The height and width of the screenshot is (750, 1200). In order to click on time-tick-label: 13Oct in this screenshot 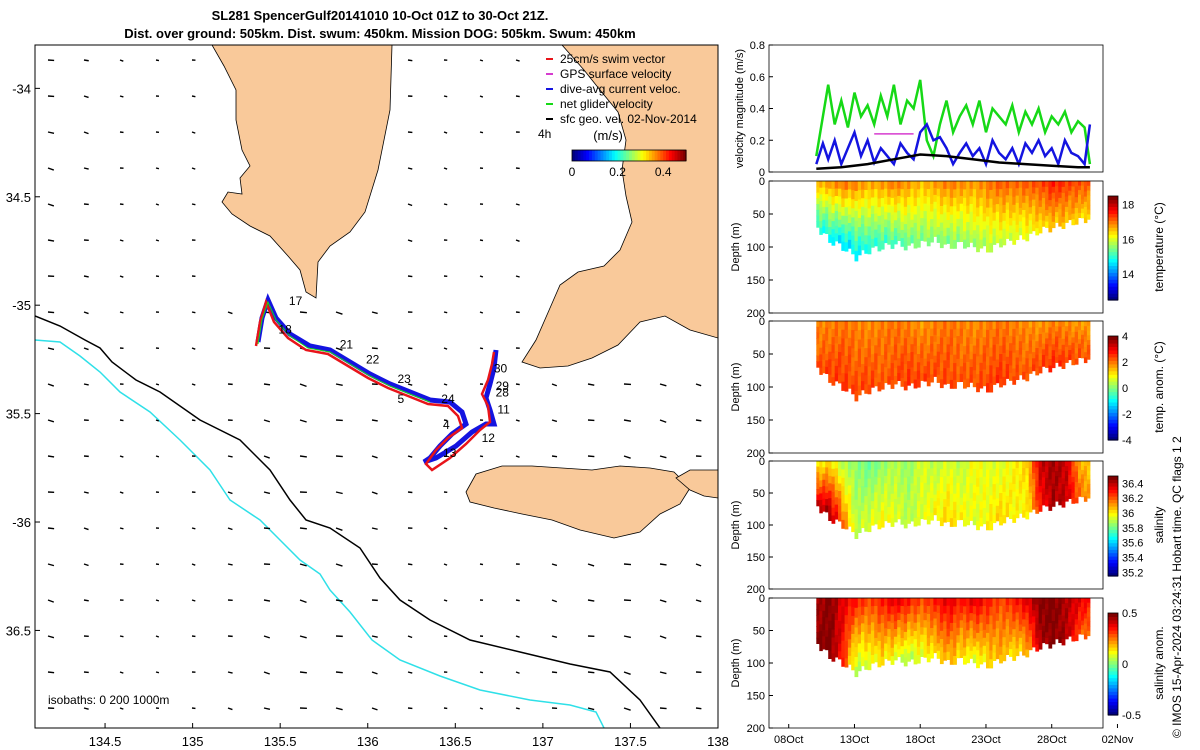, I will do `click(854, 740)`.